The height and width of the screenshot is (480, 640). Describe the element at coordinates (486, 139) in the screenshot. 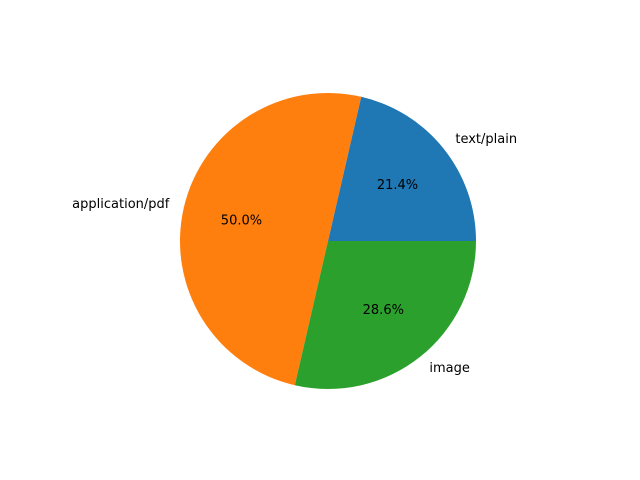

I see `slice-label-text-plain: text/plain` at that location.